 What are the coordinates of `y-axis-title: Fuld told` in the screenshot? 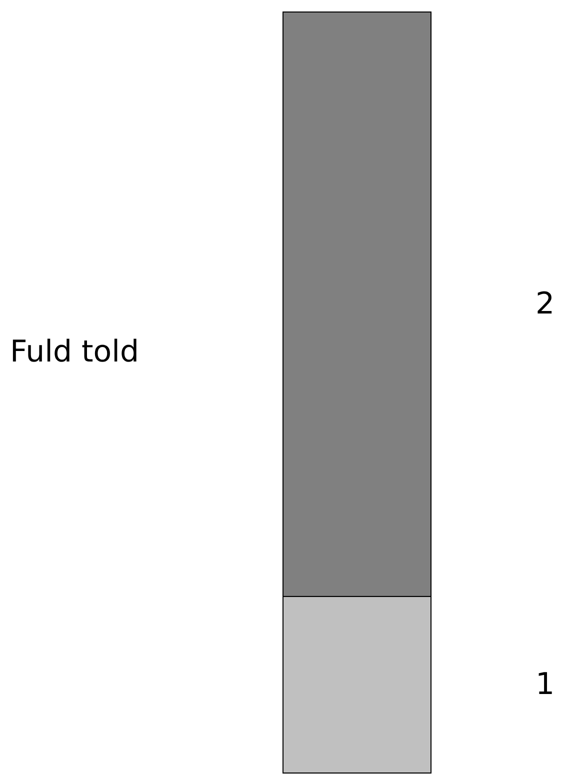 It's located at (75, 352).